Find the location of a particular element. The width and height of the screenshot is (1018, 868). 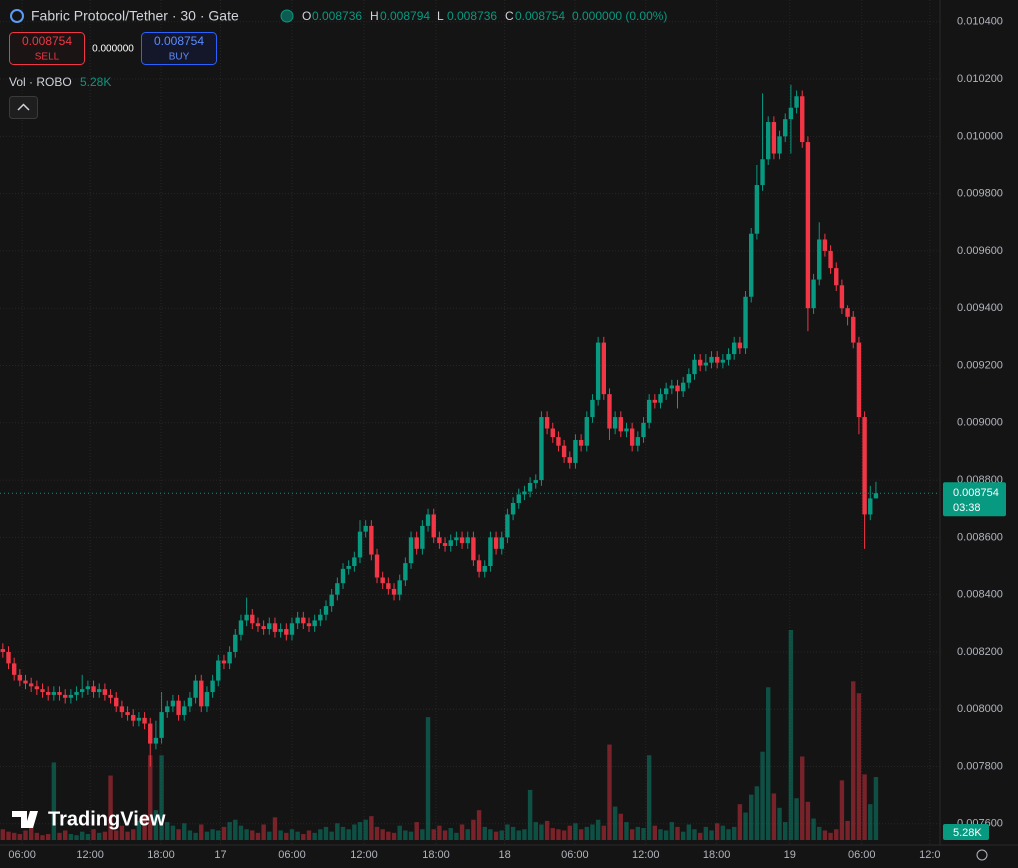

x-tick-label: 18:00 is located at coordinates (436, 855).